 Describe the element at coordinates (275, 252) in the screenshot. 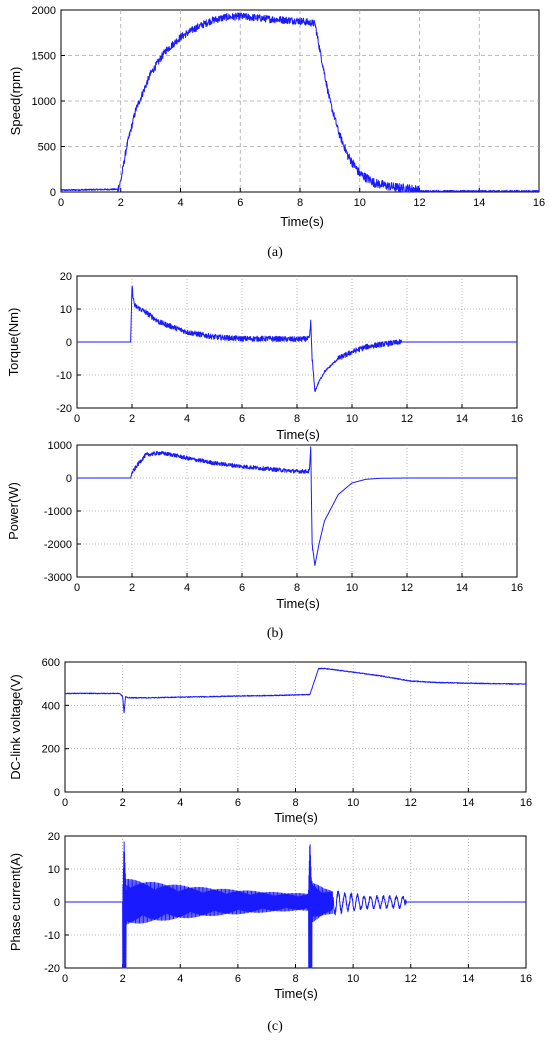

I see `caption-a: (a)` at that location.